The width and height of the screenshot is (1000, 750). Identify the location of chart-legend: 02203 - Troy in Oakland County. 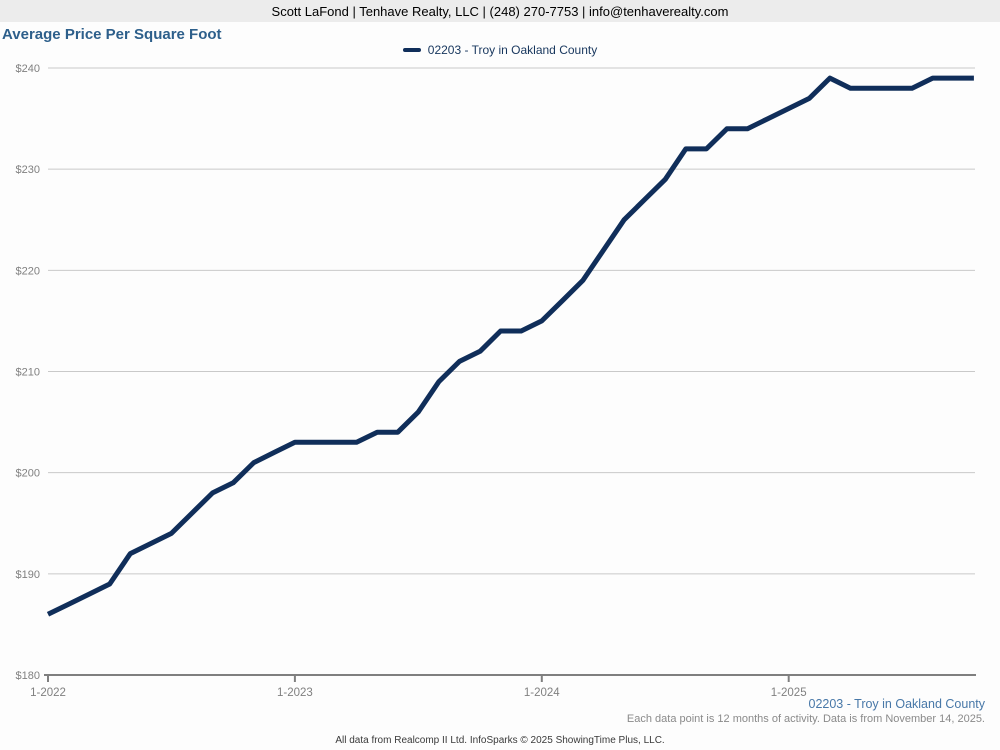
(500, 50).